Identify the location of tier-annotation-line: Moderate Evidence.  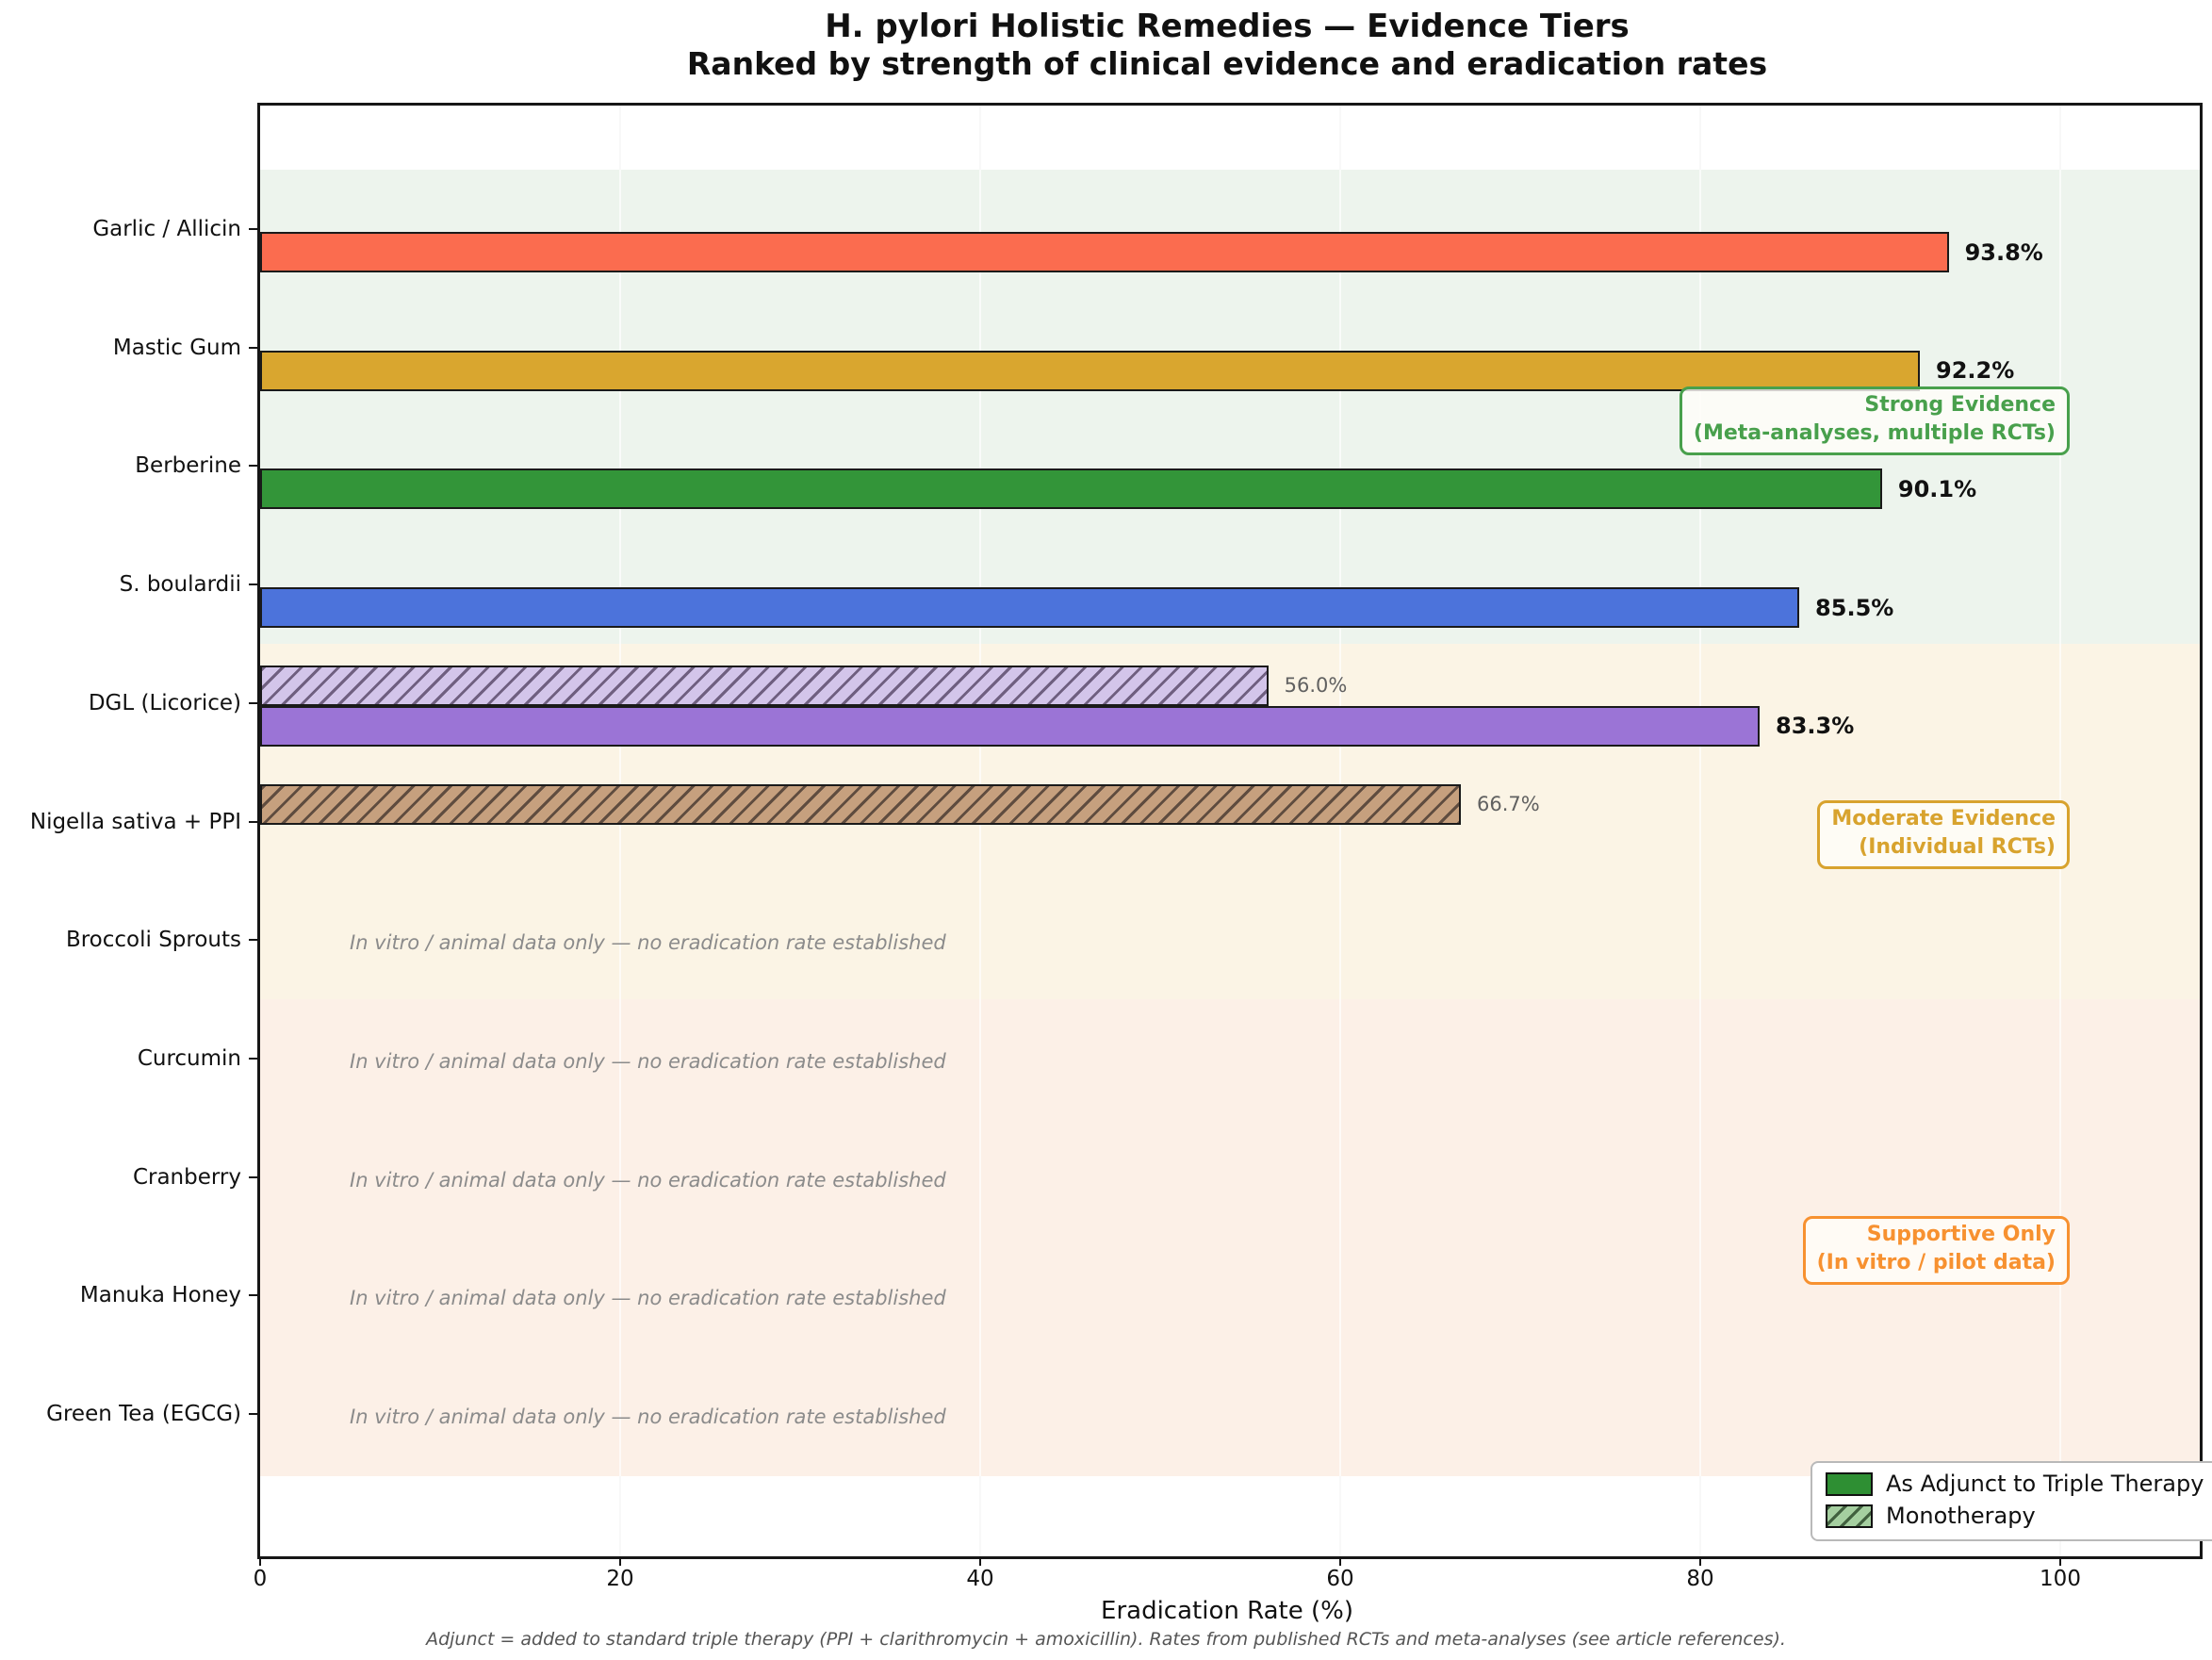
(1943, 818).